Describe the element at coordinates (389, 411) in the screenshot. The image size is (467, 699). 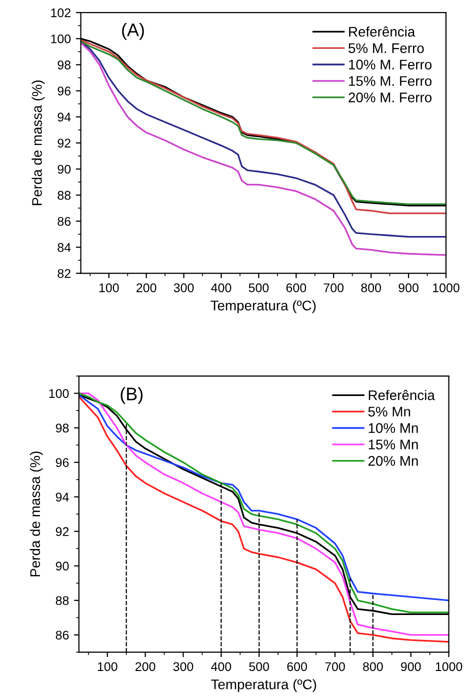
I see `legend-label: 5% Mn` at that location.